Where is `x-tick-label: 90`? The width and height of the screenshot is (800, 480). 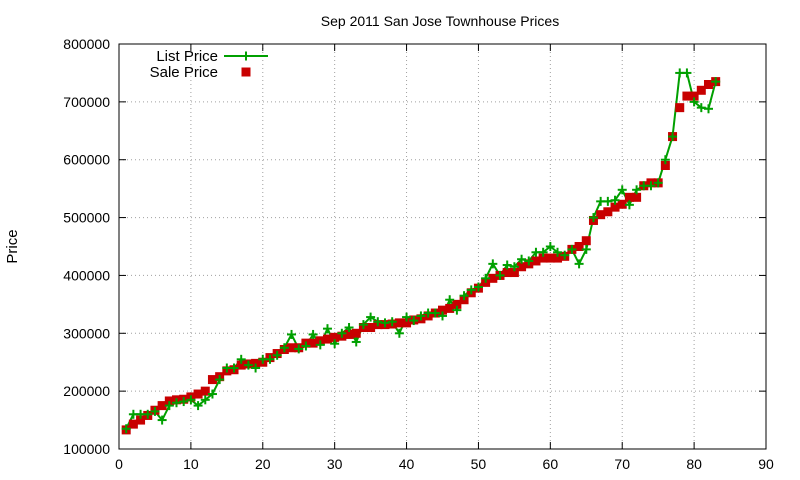
x-tick-label: 90 is located at coordinates (766, 464).